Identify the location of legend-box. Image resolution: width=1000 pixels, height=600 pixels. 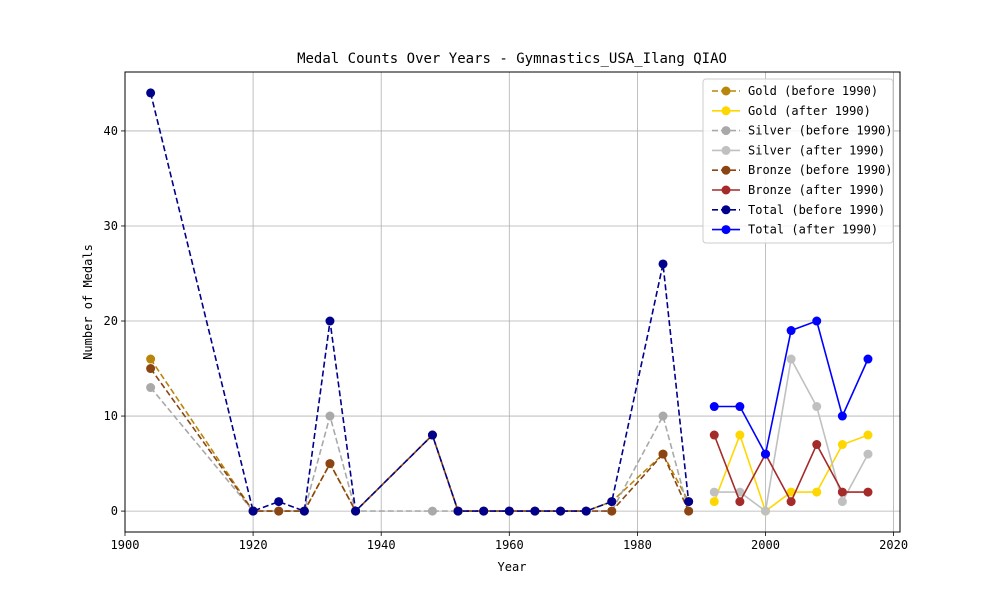
(798, 161).